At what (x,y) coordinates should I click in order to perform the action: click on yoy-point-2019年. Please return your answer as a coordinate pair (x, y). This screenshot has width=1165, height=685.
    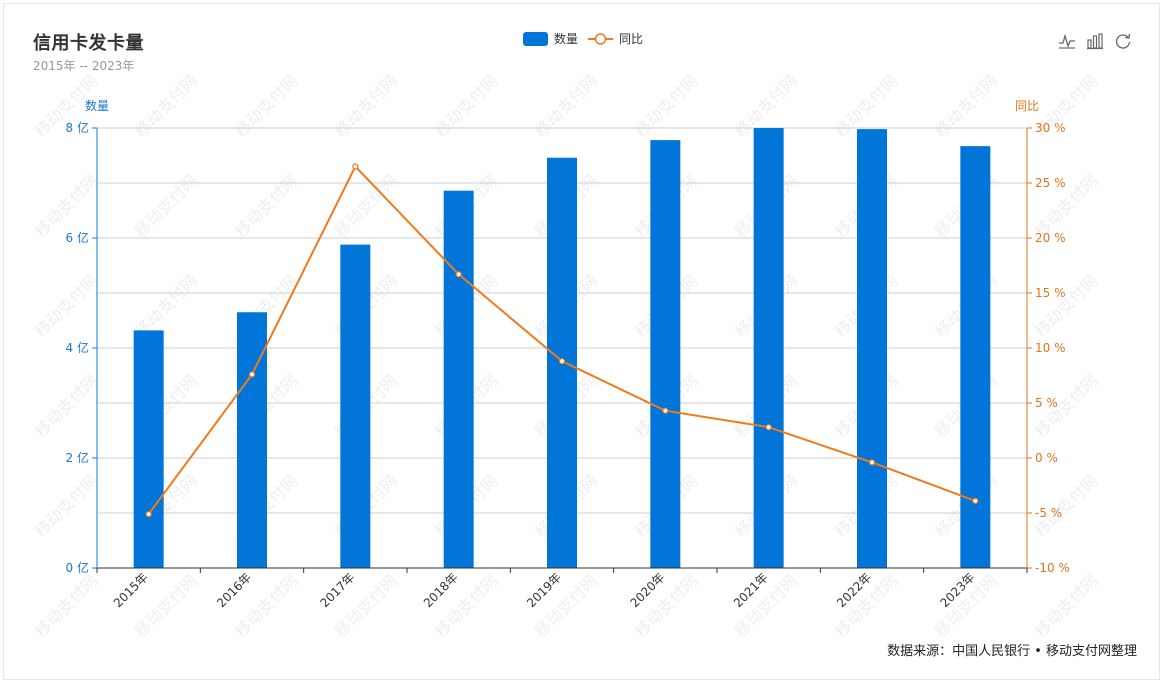
    Looking at the image, I should click on (562, 361).